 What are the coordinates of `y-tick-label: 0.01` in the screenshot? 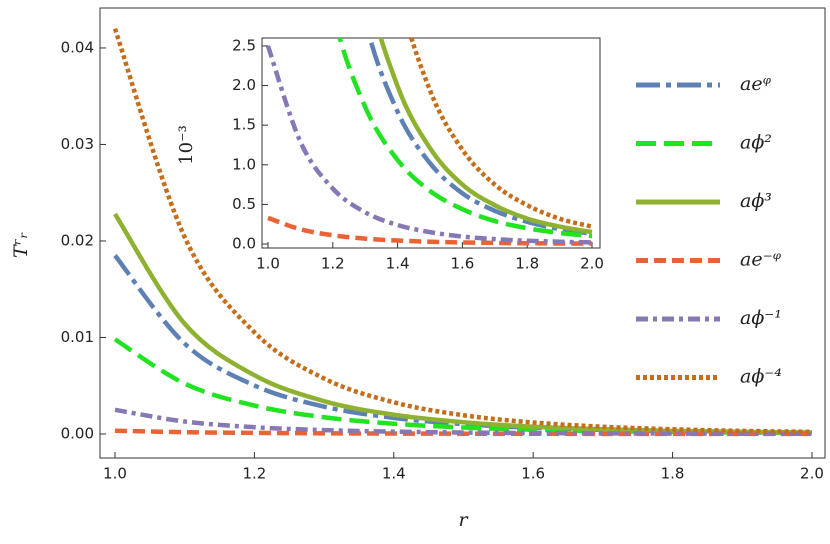 It's located at (77, 337).